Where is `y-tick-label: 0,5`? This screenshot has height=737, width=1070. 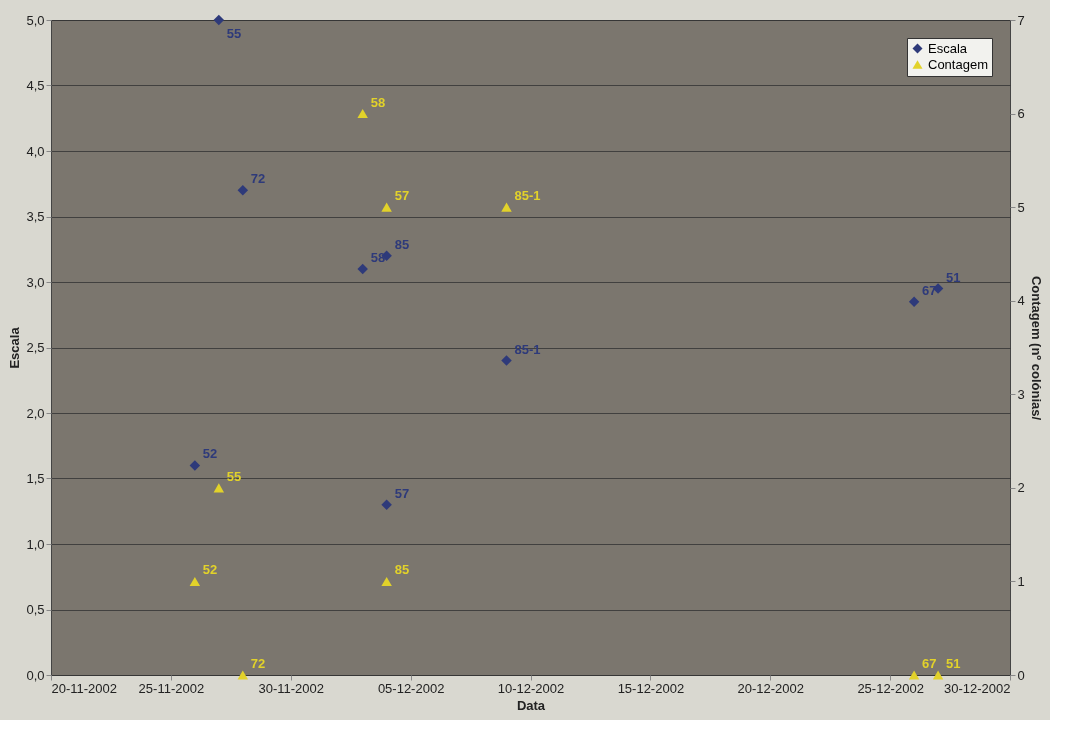
y-tick-label: 0,5 is located at coordinates (35, 609).